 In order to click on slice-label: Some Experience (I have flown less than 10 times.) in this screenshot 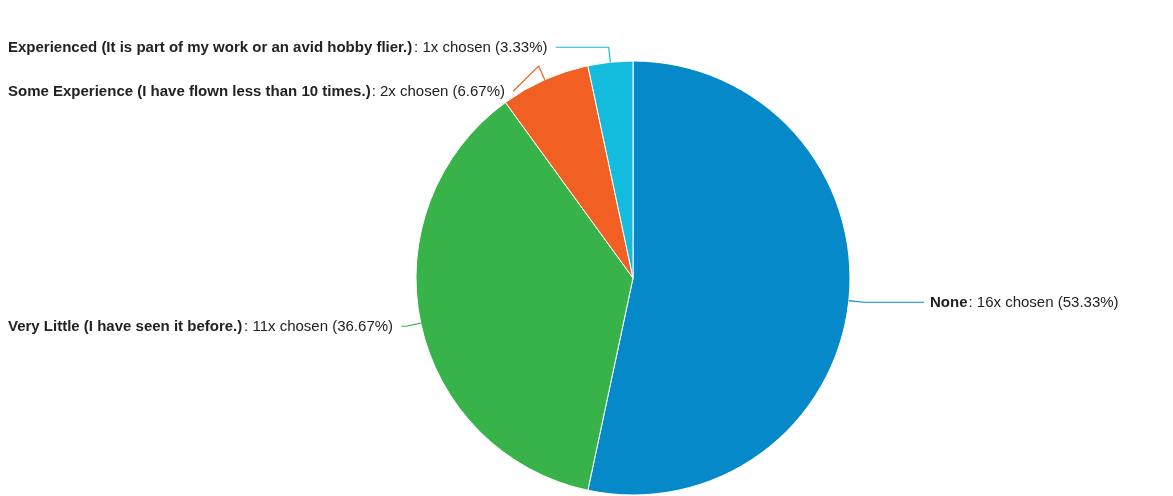, I will do `click(189, 91)`.